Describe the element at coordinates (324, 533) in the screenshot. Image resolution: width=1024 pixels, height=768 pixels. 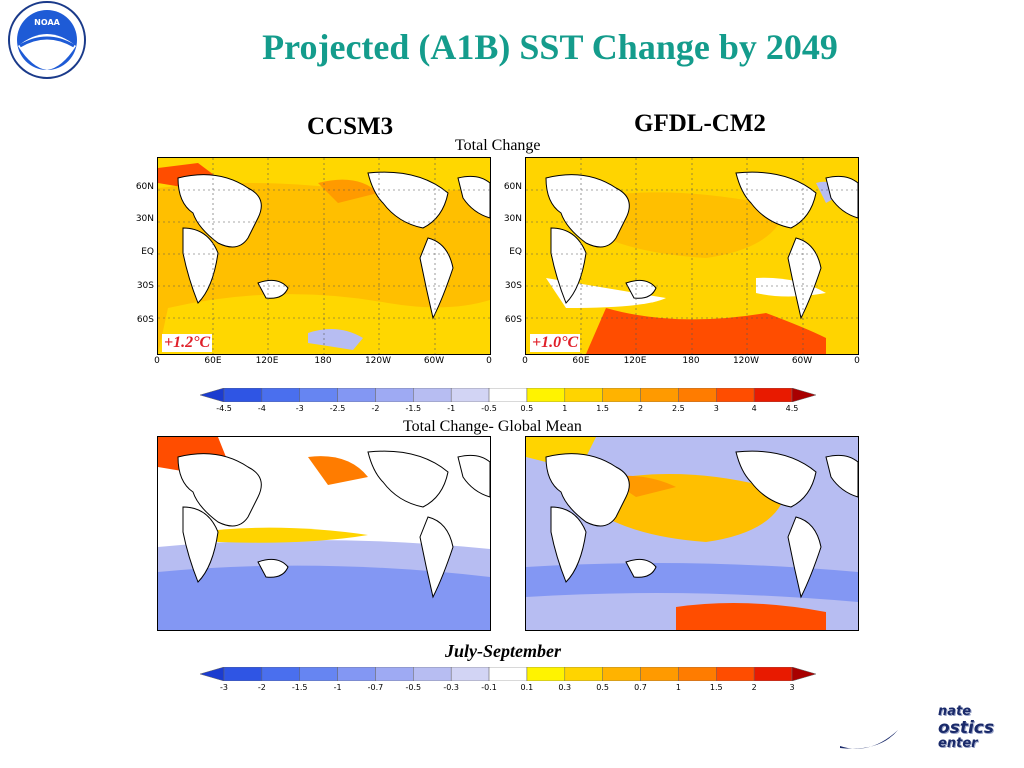
I see `map-ccsm3-anomaly` at that location.